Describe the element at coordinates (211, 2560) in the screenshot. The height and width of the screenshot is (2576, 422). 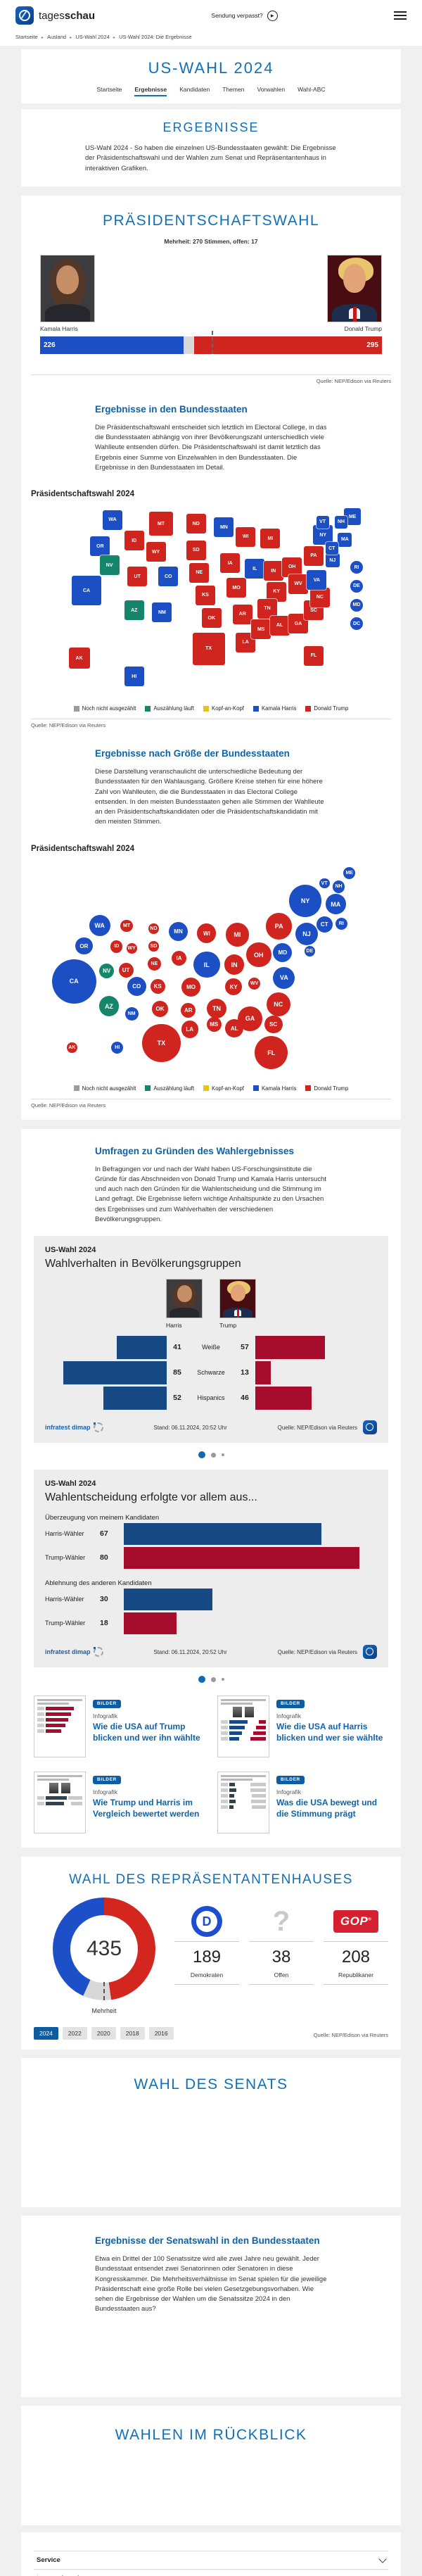
I see `footer-accordion-service: Service` at that location.